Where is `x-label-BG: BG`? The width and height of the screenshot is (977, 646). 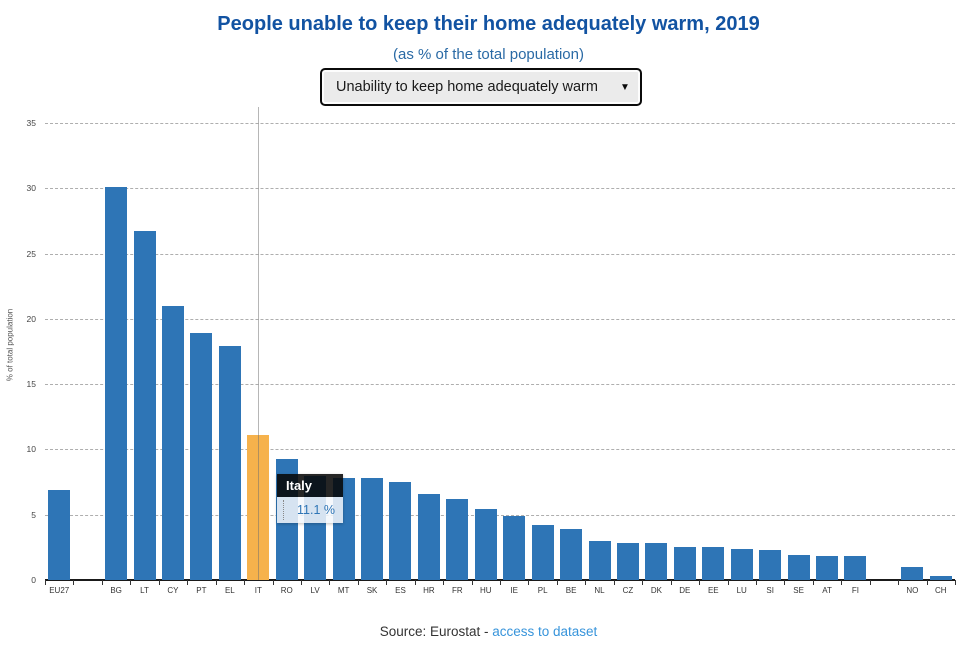 x-label-BG: BG is located at coordinates (116, 590).